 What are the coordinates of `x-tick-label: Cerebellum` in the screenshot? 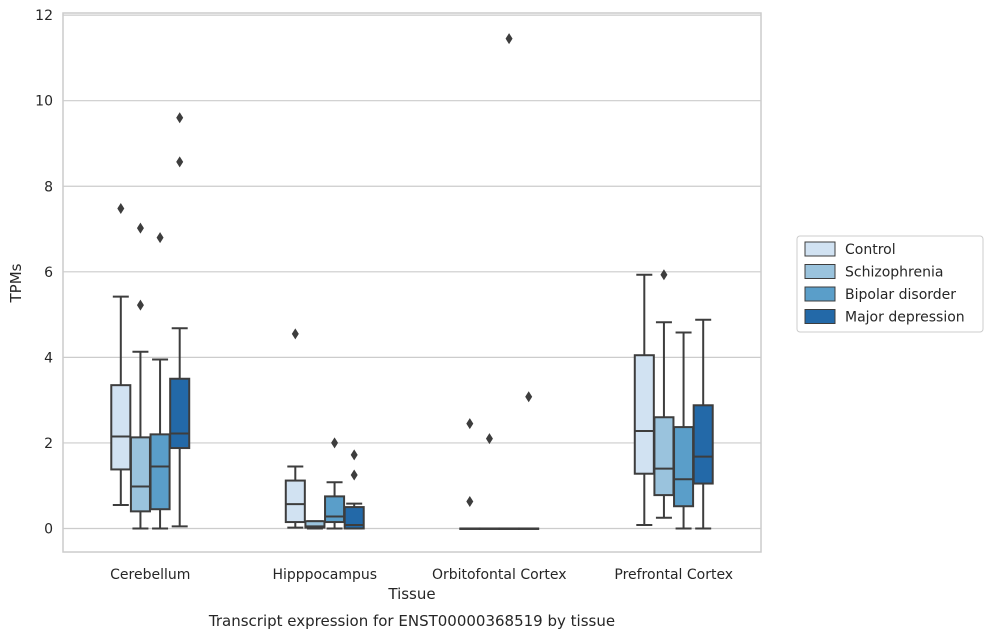 It's located at (150, 575).